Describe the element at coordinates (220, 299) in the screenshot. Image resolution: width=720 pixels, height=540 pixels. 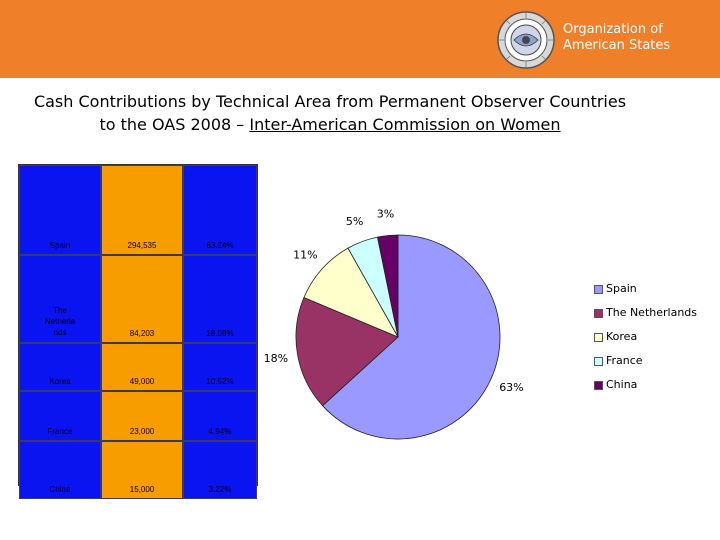
I see `table-cell-percent: 18.08%` at that location.